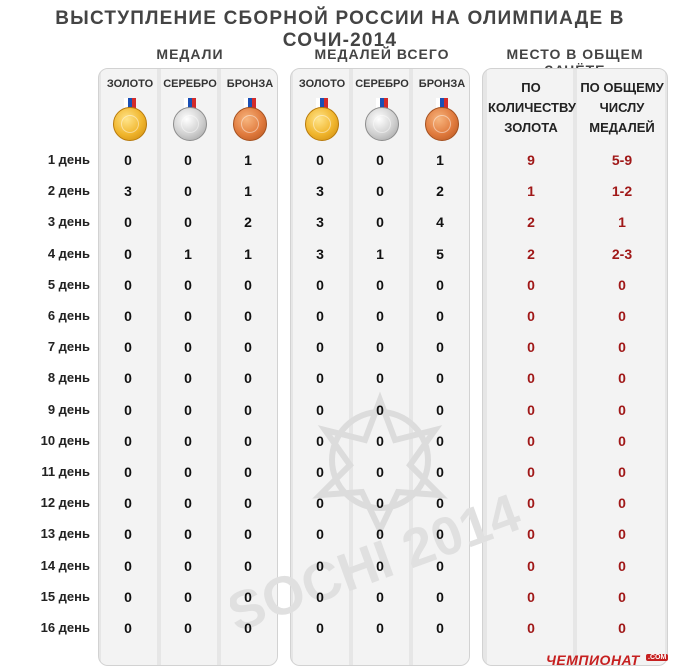 The width and height of the screenshot is (680, 672). What do you see at coordinates (531, 87) in the screenshot?
I see `header-line: ПО` at bounding box center [531, 87].